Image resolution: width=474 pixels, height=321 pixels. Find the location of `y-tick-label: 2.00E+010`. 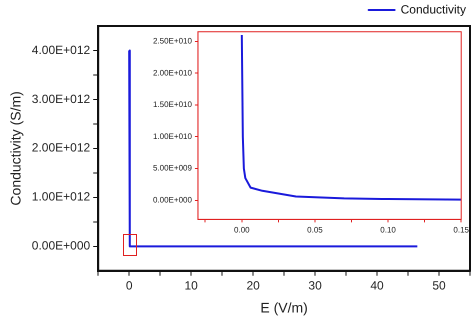

y-tick-label: 2.00E+010 is located at coordinates (172, 73).